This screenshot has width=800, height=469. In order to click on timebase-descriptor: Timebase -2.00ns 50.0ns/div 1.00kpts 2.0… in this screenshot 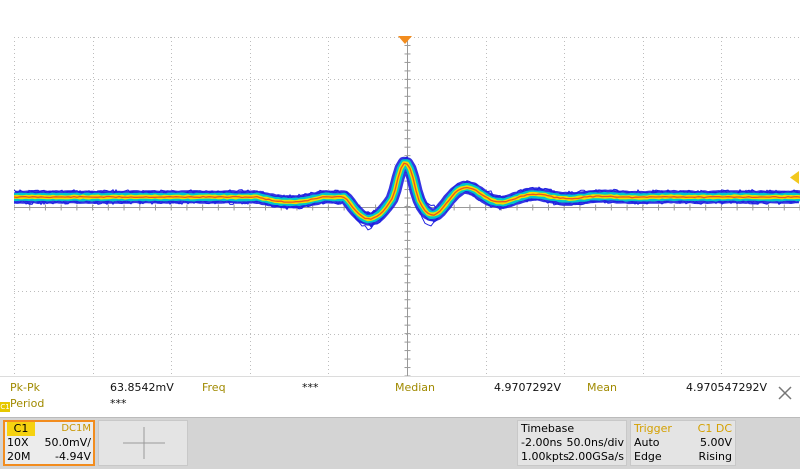, I will do `click(572, 443)`.